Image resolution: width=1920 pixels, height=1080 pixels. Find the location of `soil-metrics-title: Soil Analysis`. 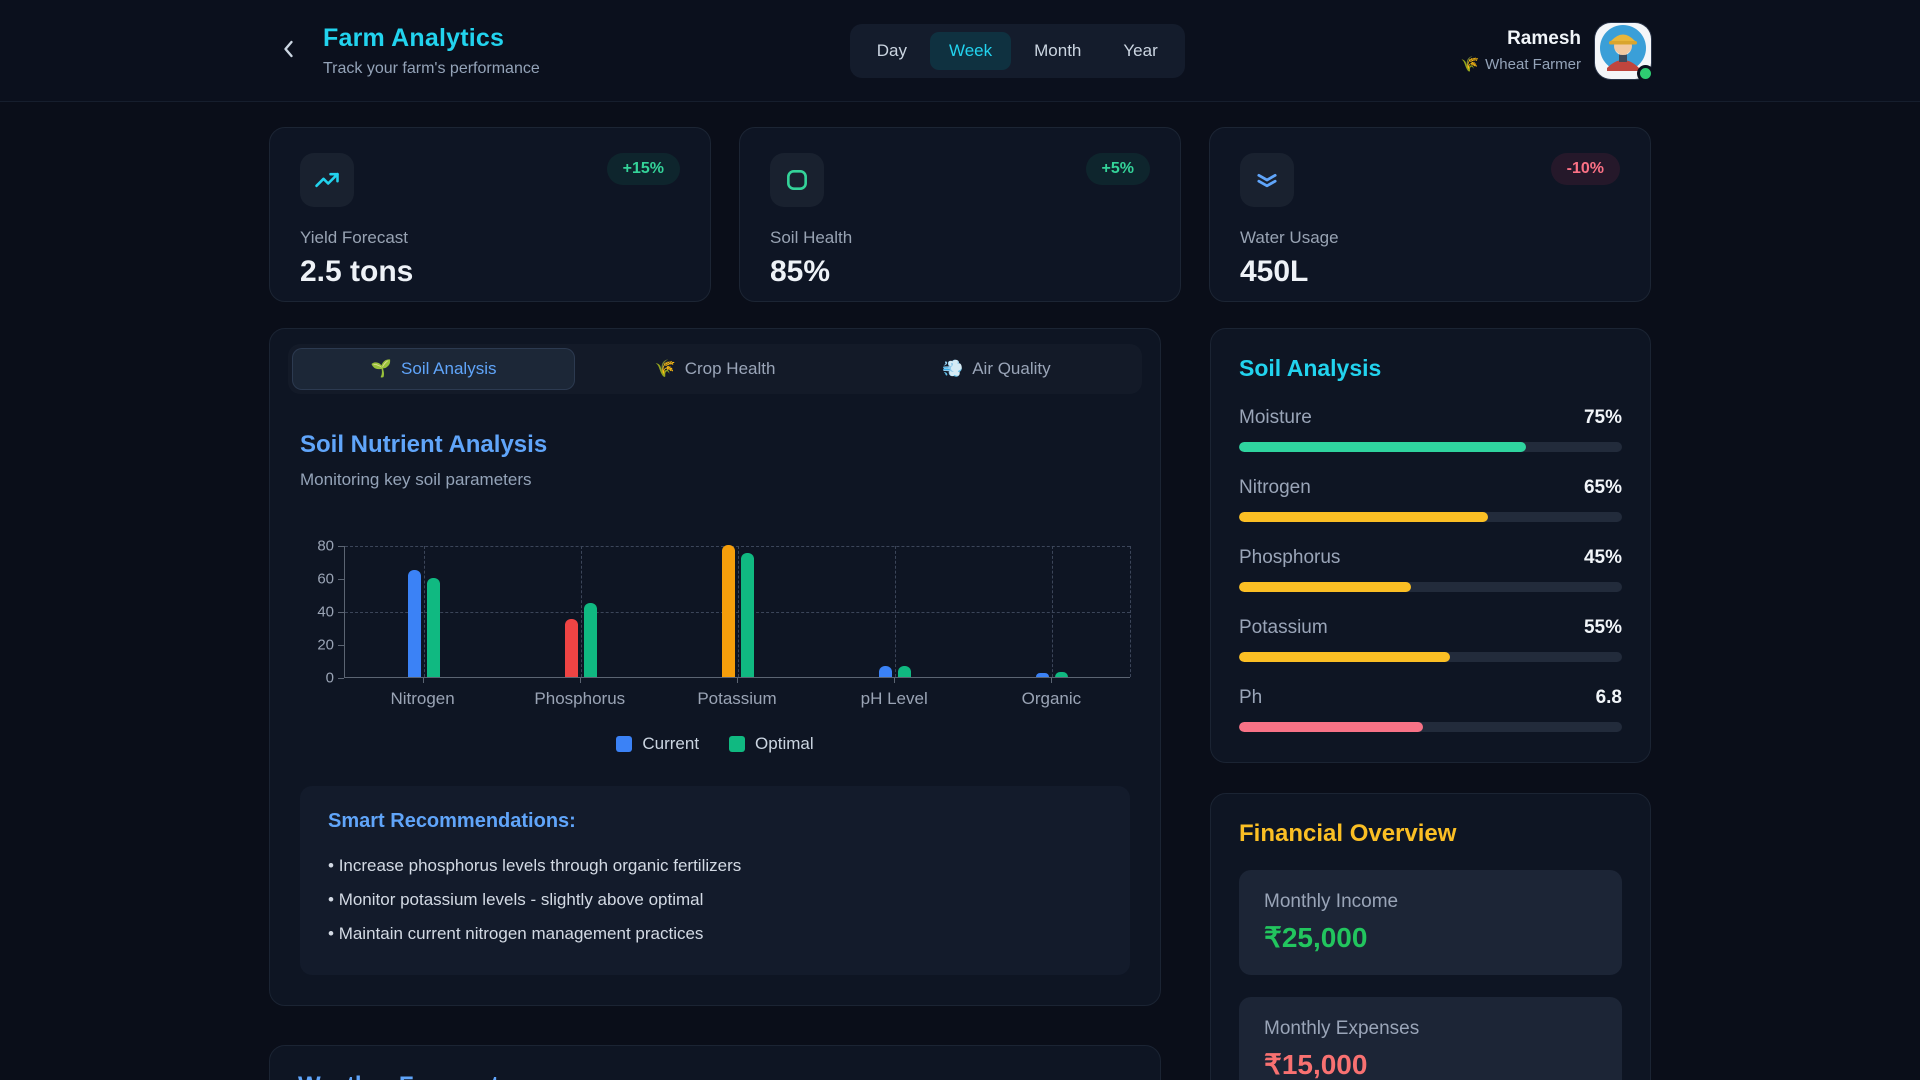

soil-metrics-title: Soil Analysis is located at coordinates (1310, 368).